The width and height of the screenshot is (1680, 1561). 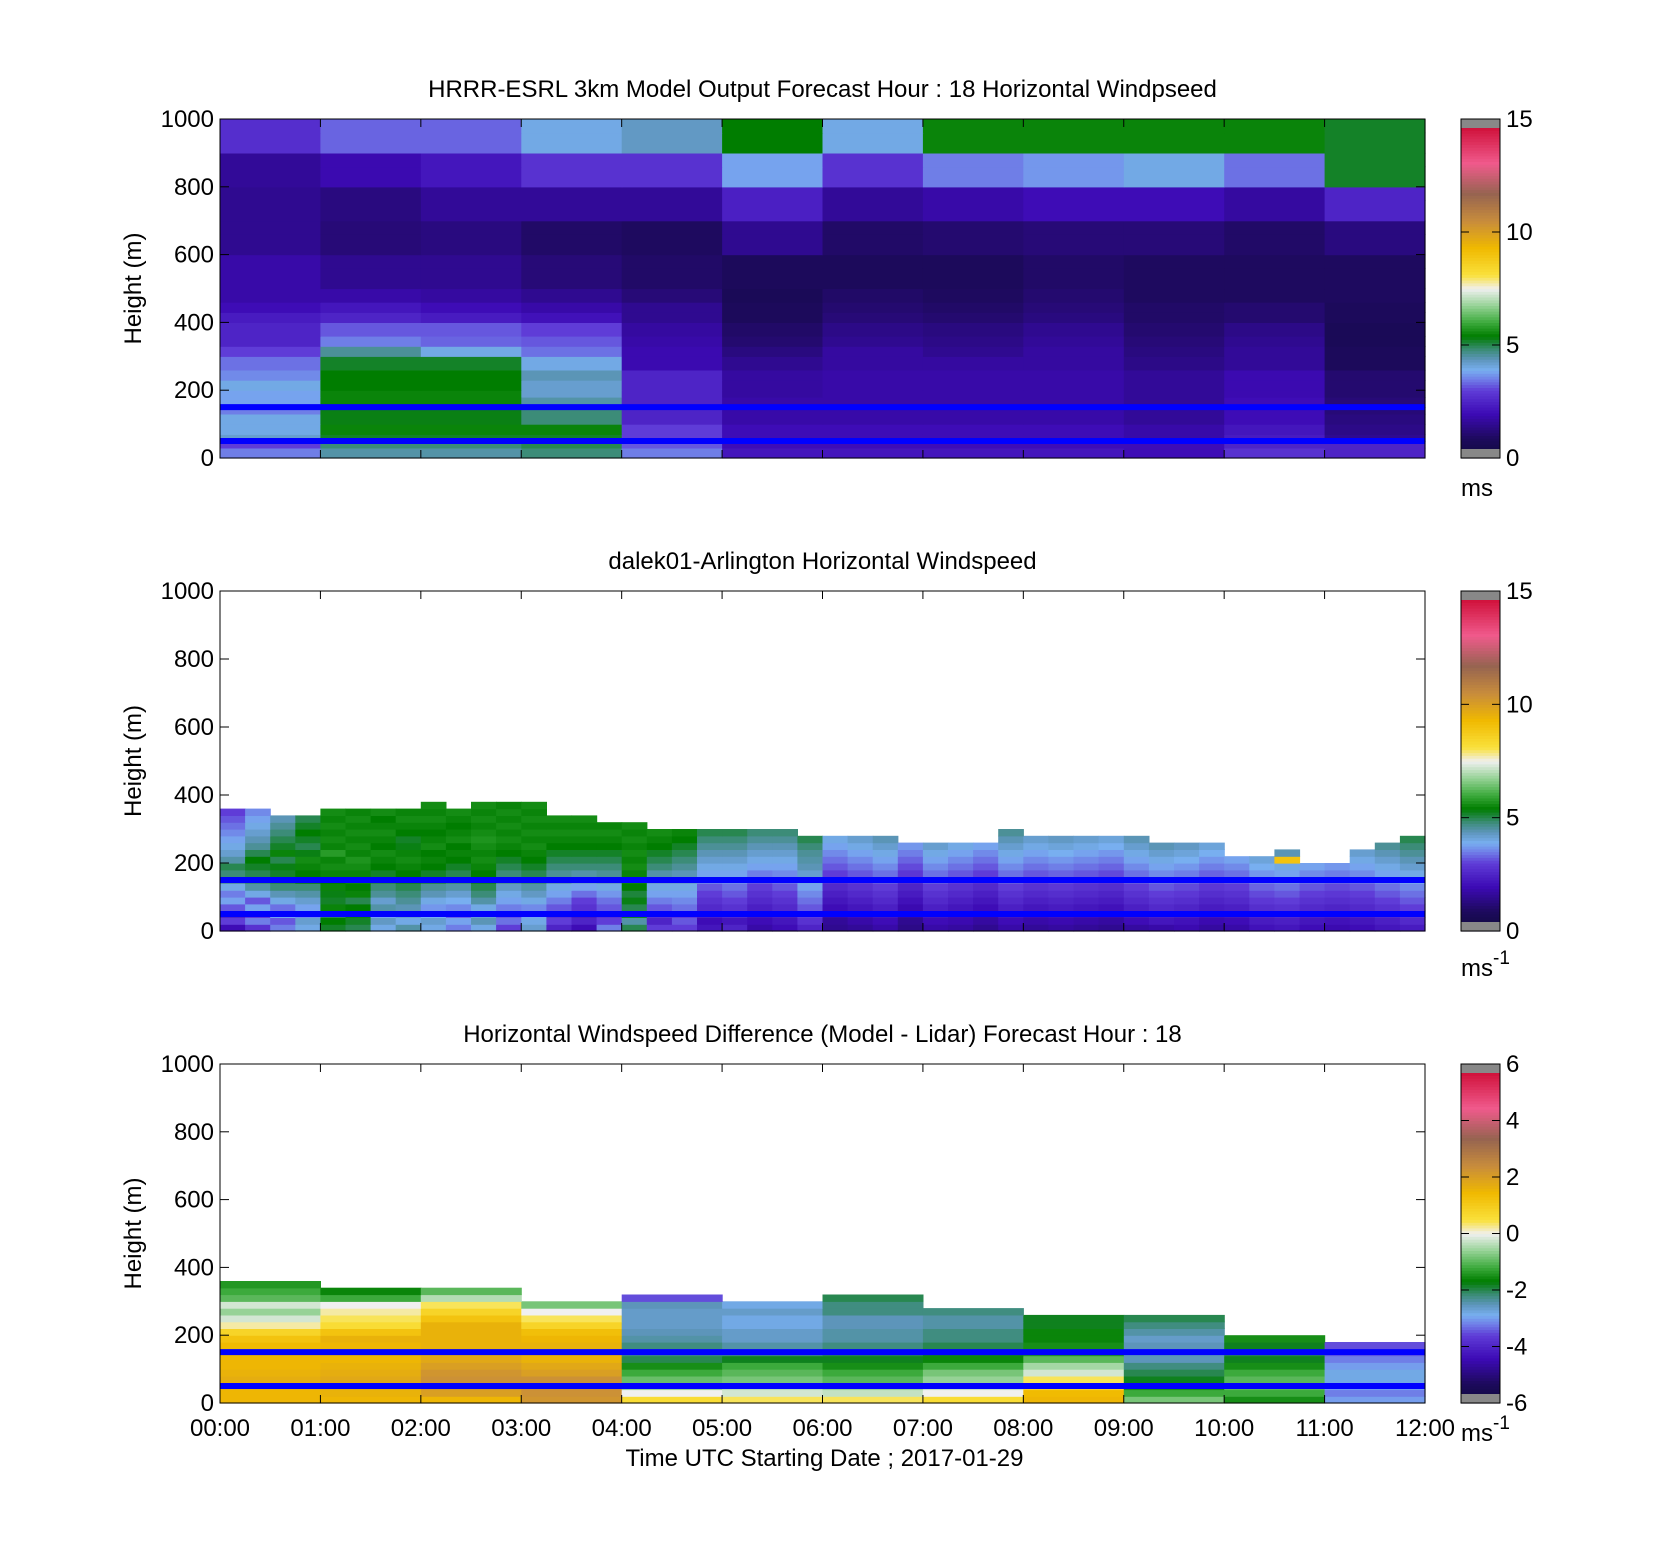 What do you see at coordinates (194, 863) in the screenshot?
I see `y-tick-label: 200` at bounding box center [194, 863].